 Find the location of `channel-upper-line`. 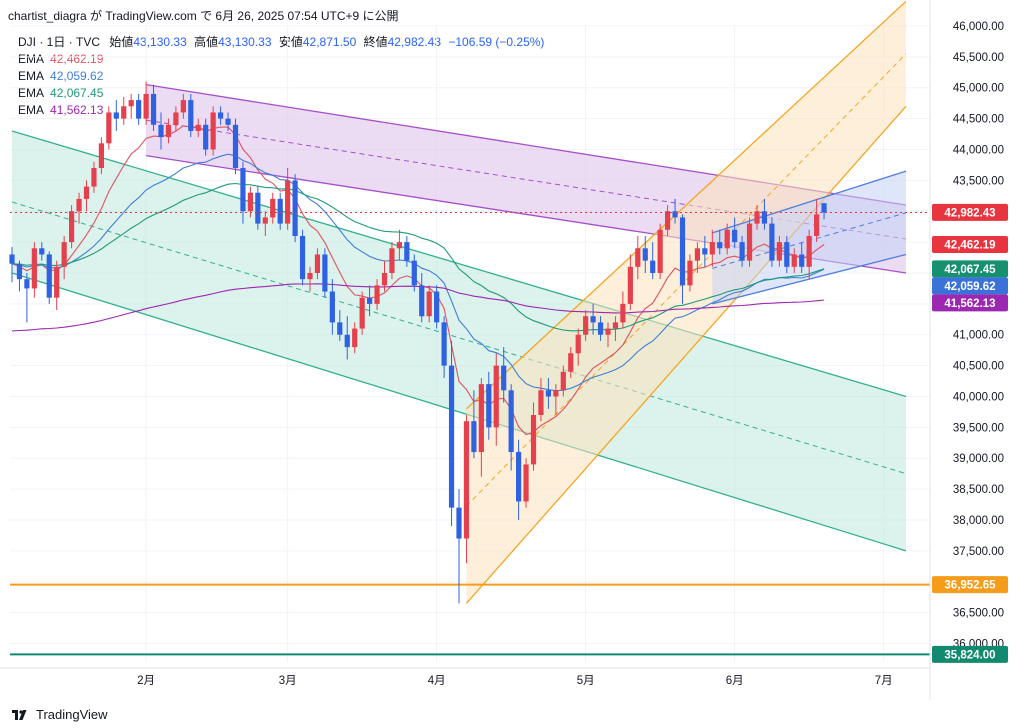

channel-upper-line is located at coordinates (809, 202).